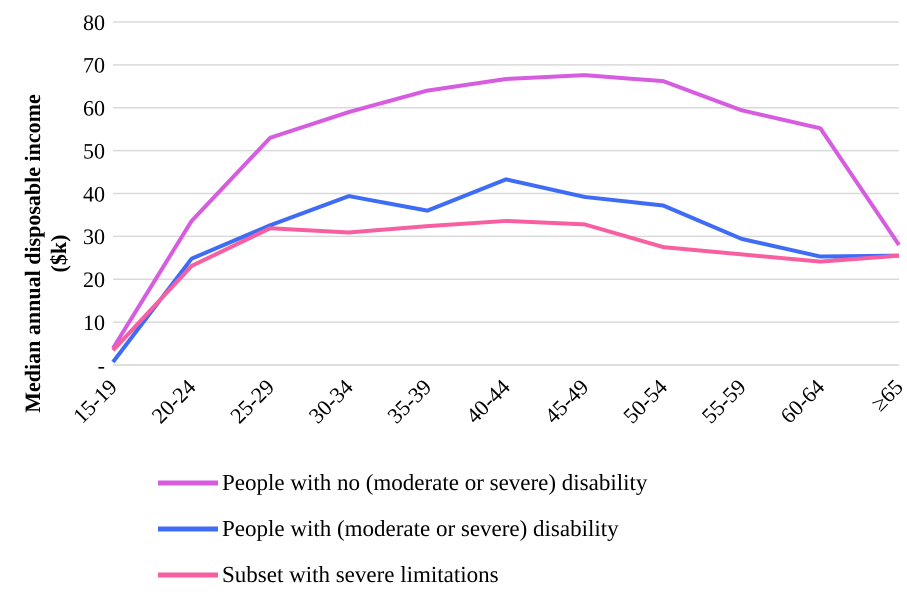 Image resolution: width=907 pixels, height=605 pixels. I want to click on y-tick-label: 40, so click(94, 193).